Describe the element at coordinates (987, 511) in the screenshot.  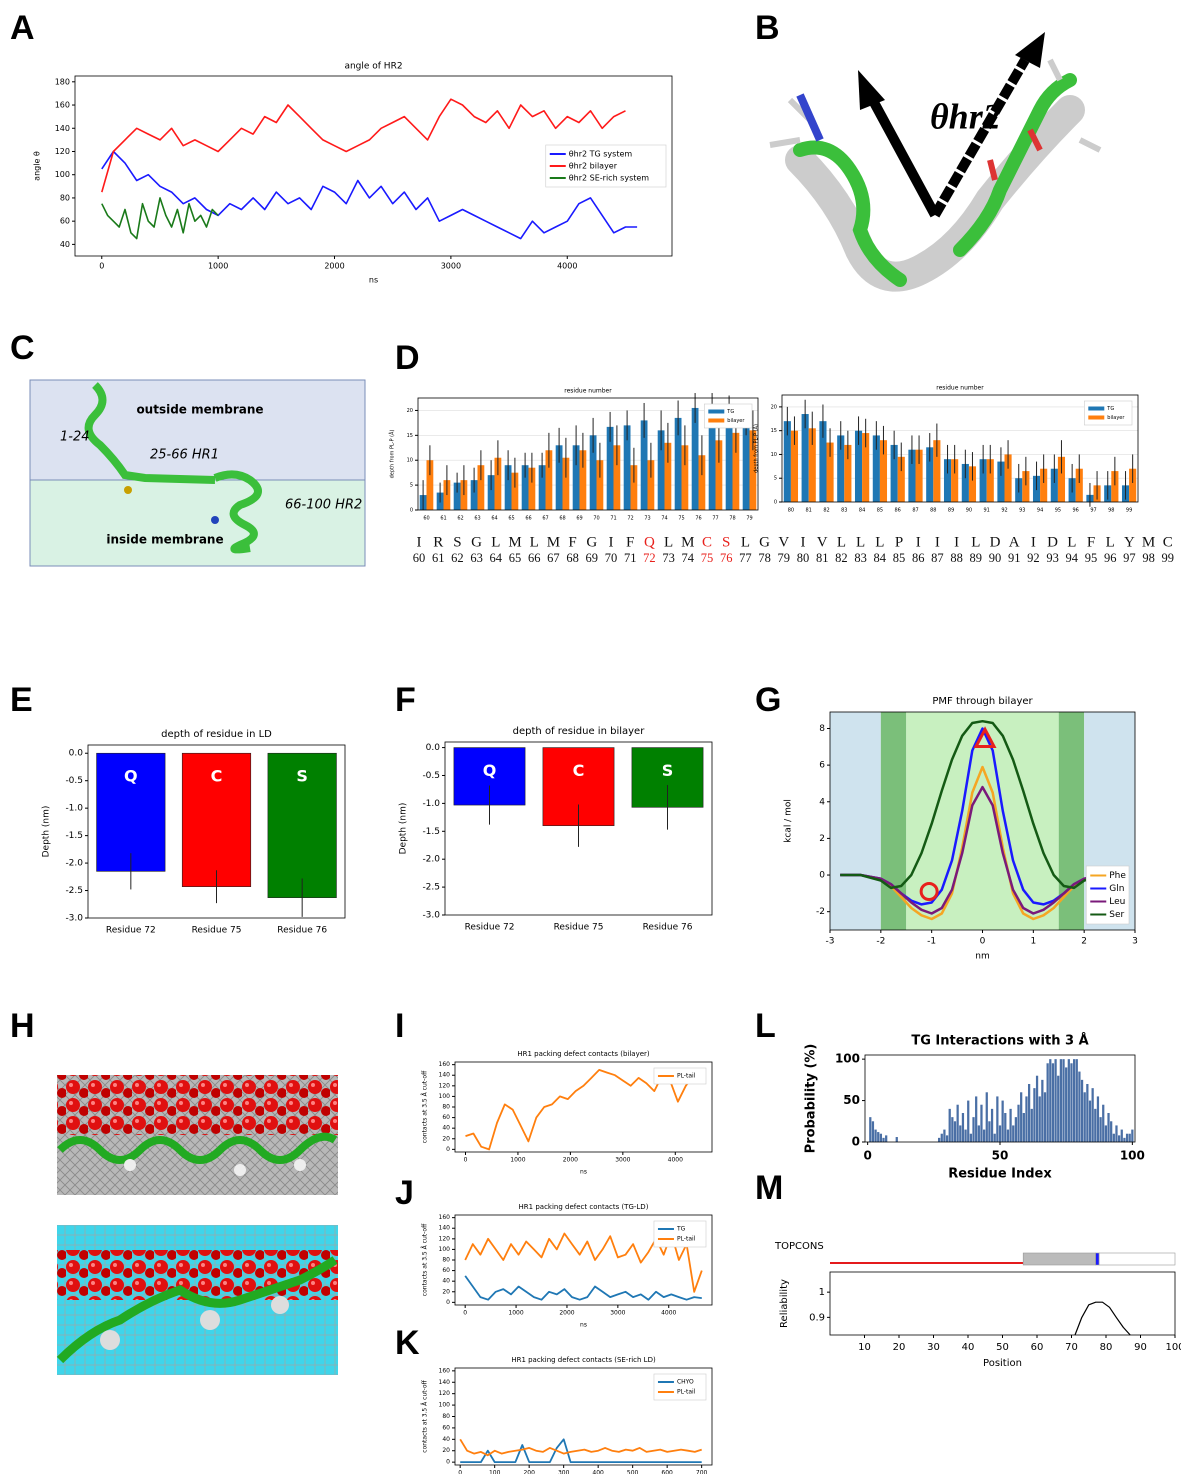
I see `x-tick-label: 91` at that location.